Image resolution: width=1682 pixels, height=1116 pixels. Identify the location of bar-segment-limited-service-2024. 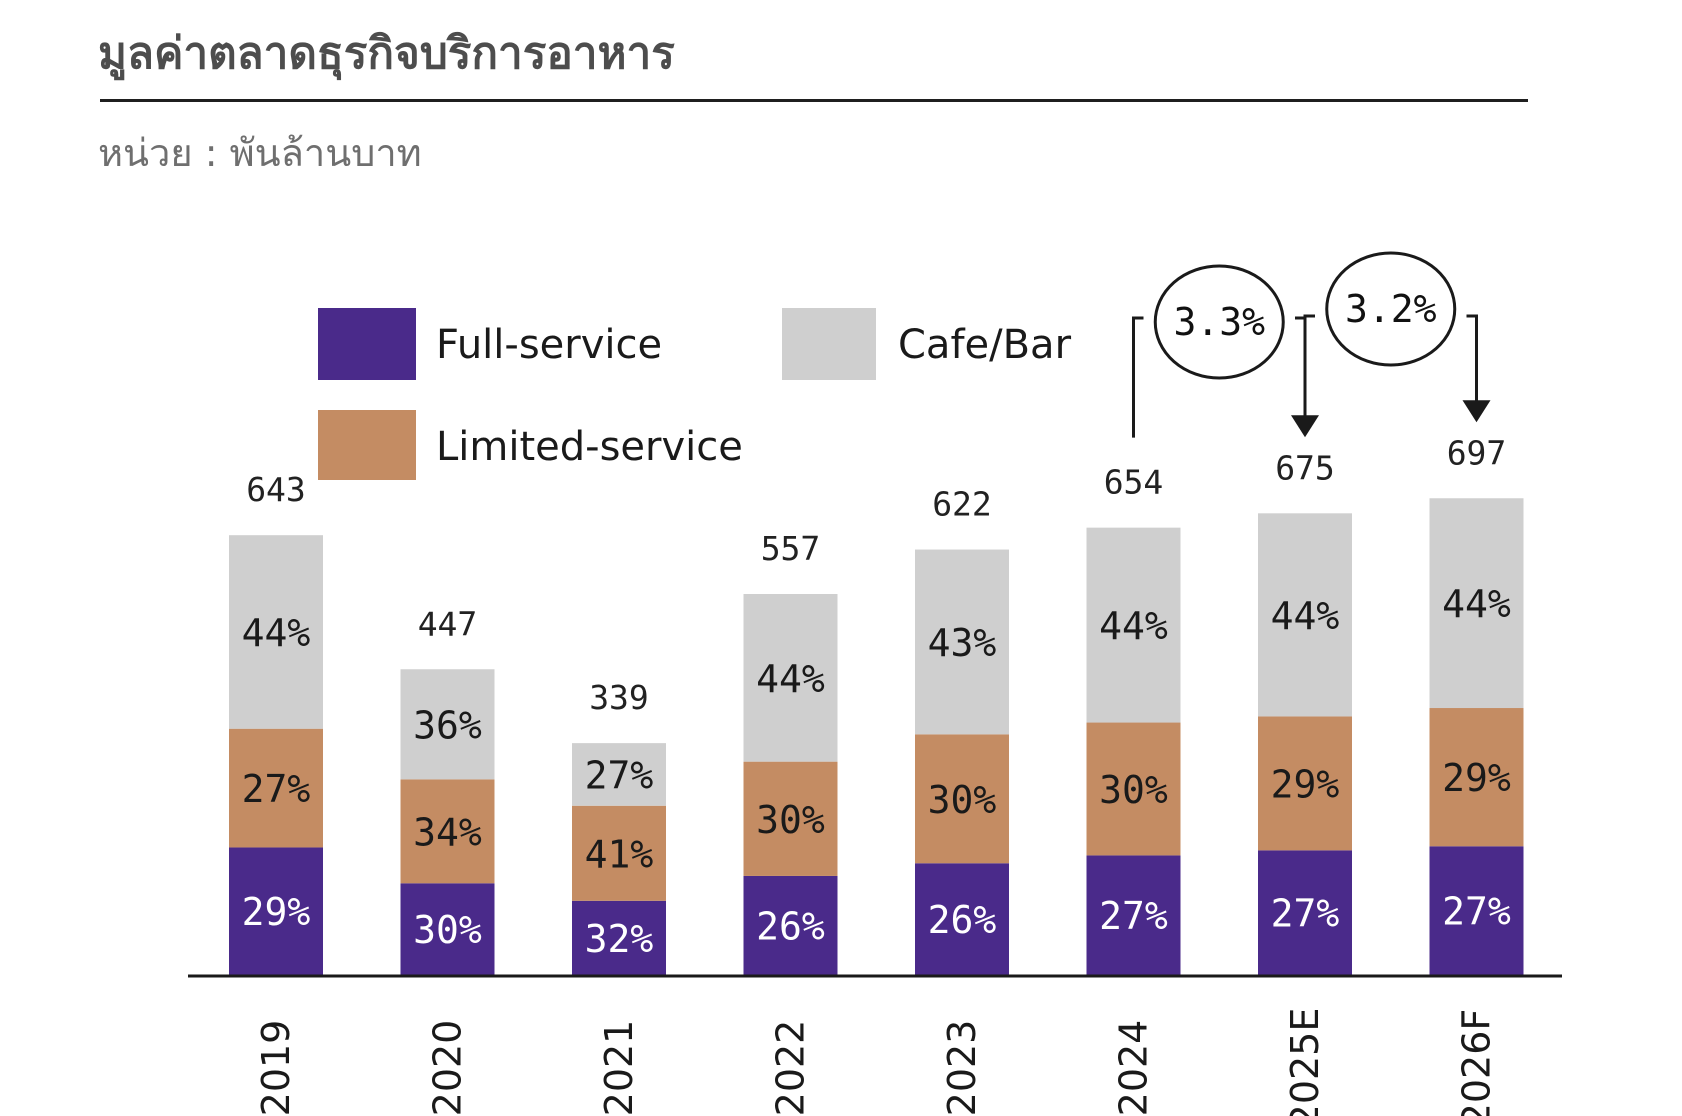
(1133, 789).